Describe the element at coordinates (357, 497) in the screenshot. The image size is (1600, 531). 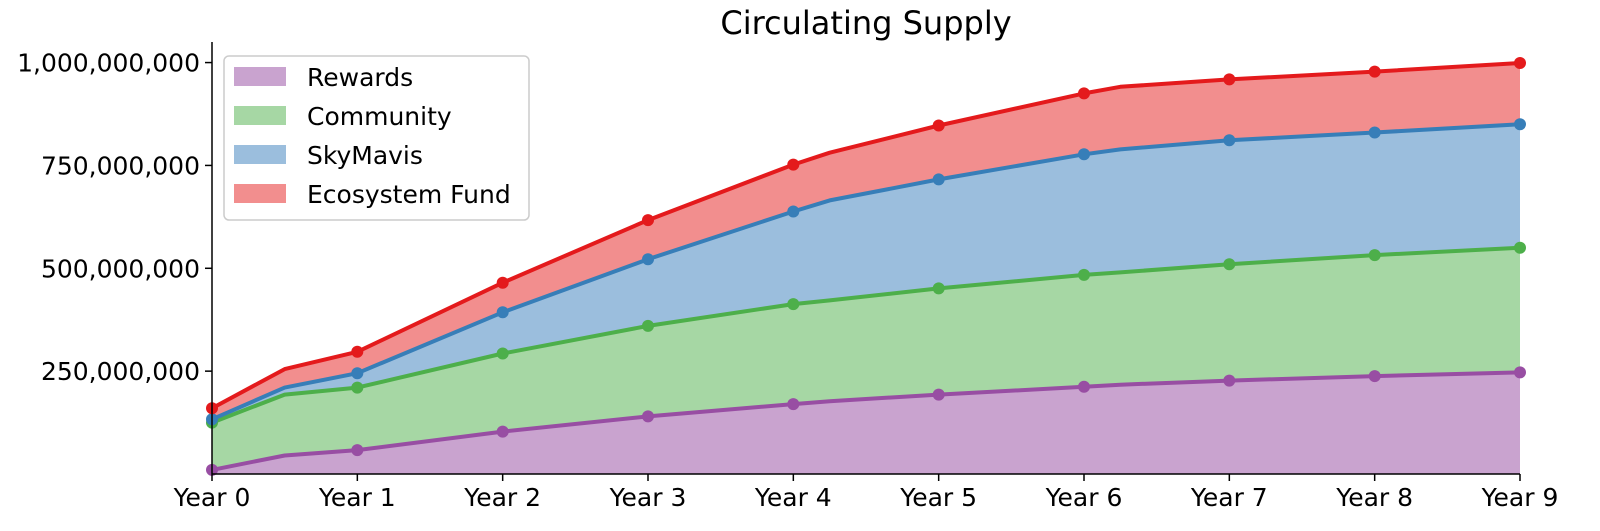
I see `x-tick-label: Year 1` at that location.